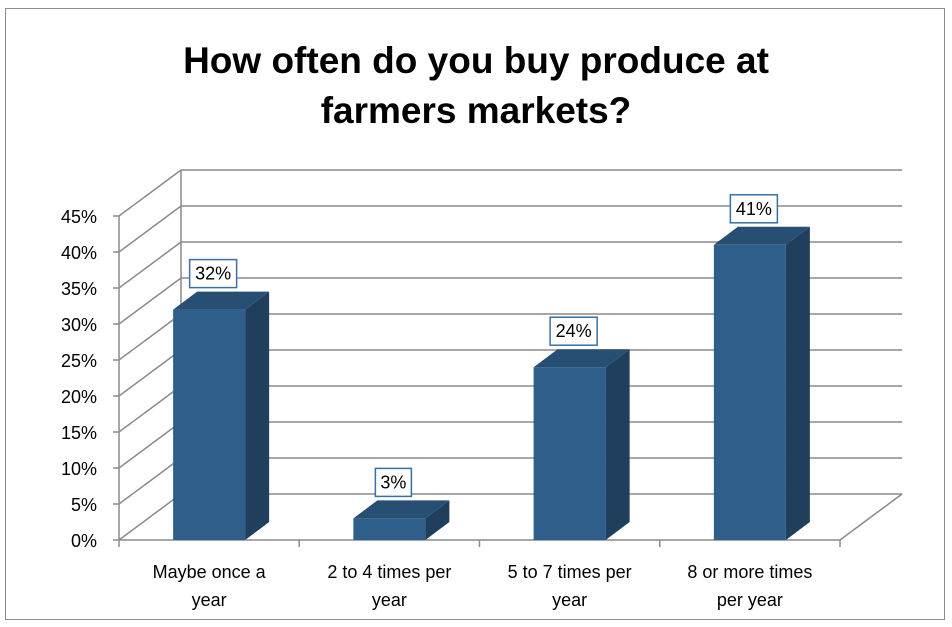 This screenshot has width=952, height=627. I want to click on category-label-2-line-1: year, so click(569, 600).